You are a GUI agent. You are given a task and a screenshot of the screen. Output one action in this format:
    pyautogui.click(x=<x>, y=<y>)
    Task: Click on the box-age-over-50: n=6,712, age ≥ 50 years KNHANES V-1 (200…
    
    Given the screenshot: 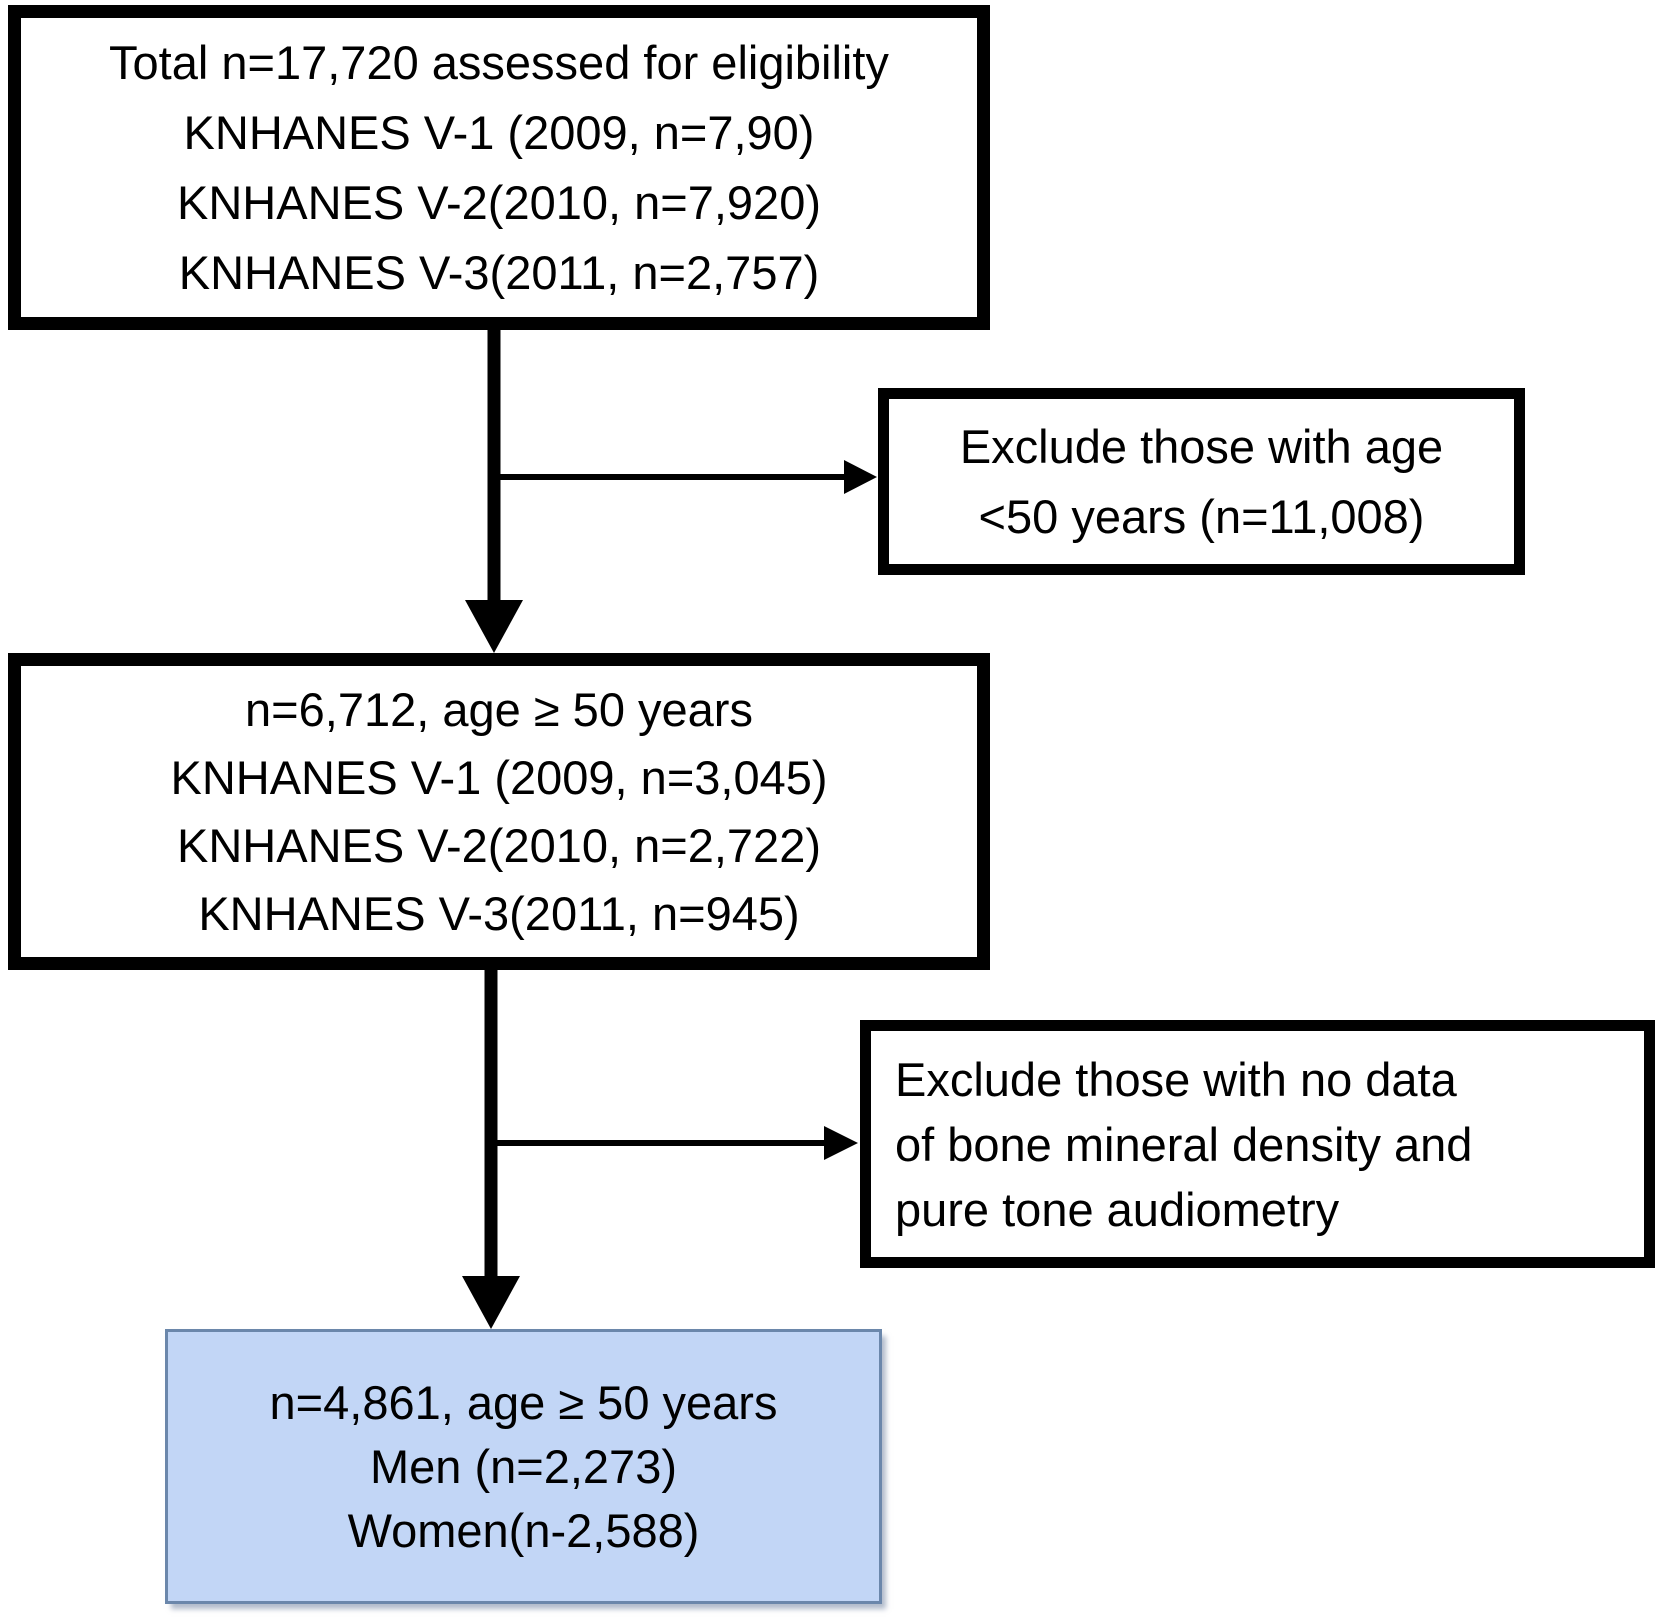 What is the action you would take?
    pyautogui.click(x=499, y=811)
    